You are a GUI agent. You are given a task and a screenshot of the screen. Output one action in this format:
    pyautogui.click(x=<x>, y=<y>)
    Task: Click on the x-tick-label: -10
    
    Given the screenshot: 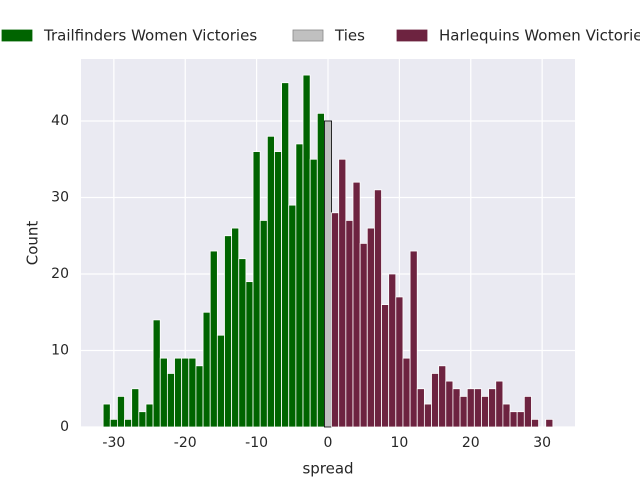 What is the action you would take?
    pyautogui.click(x=256, y=443)
    